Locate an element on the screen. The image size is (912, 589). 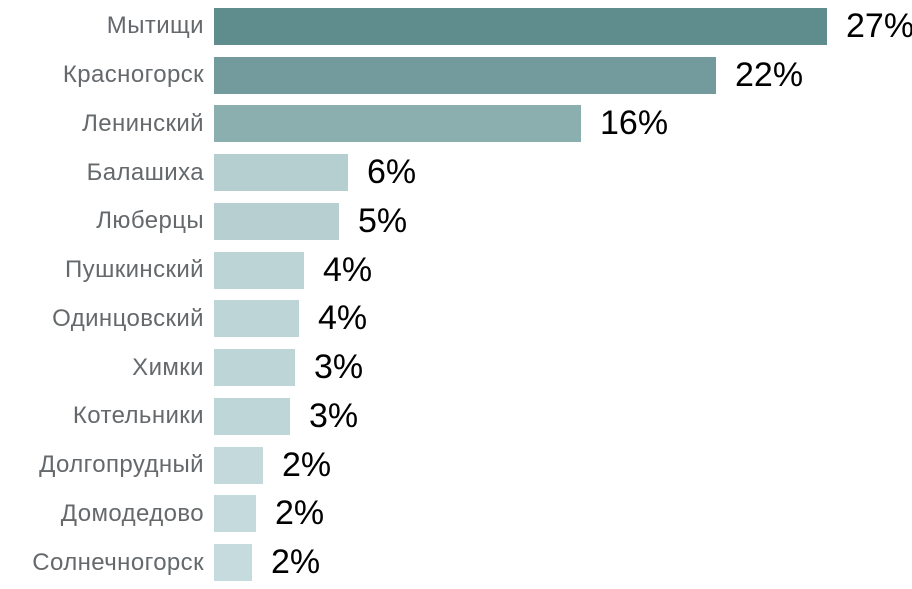
chart-row: Пушкинский 4% is located at coordinates (456, 270).